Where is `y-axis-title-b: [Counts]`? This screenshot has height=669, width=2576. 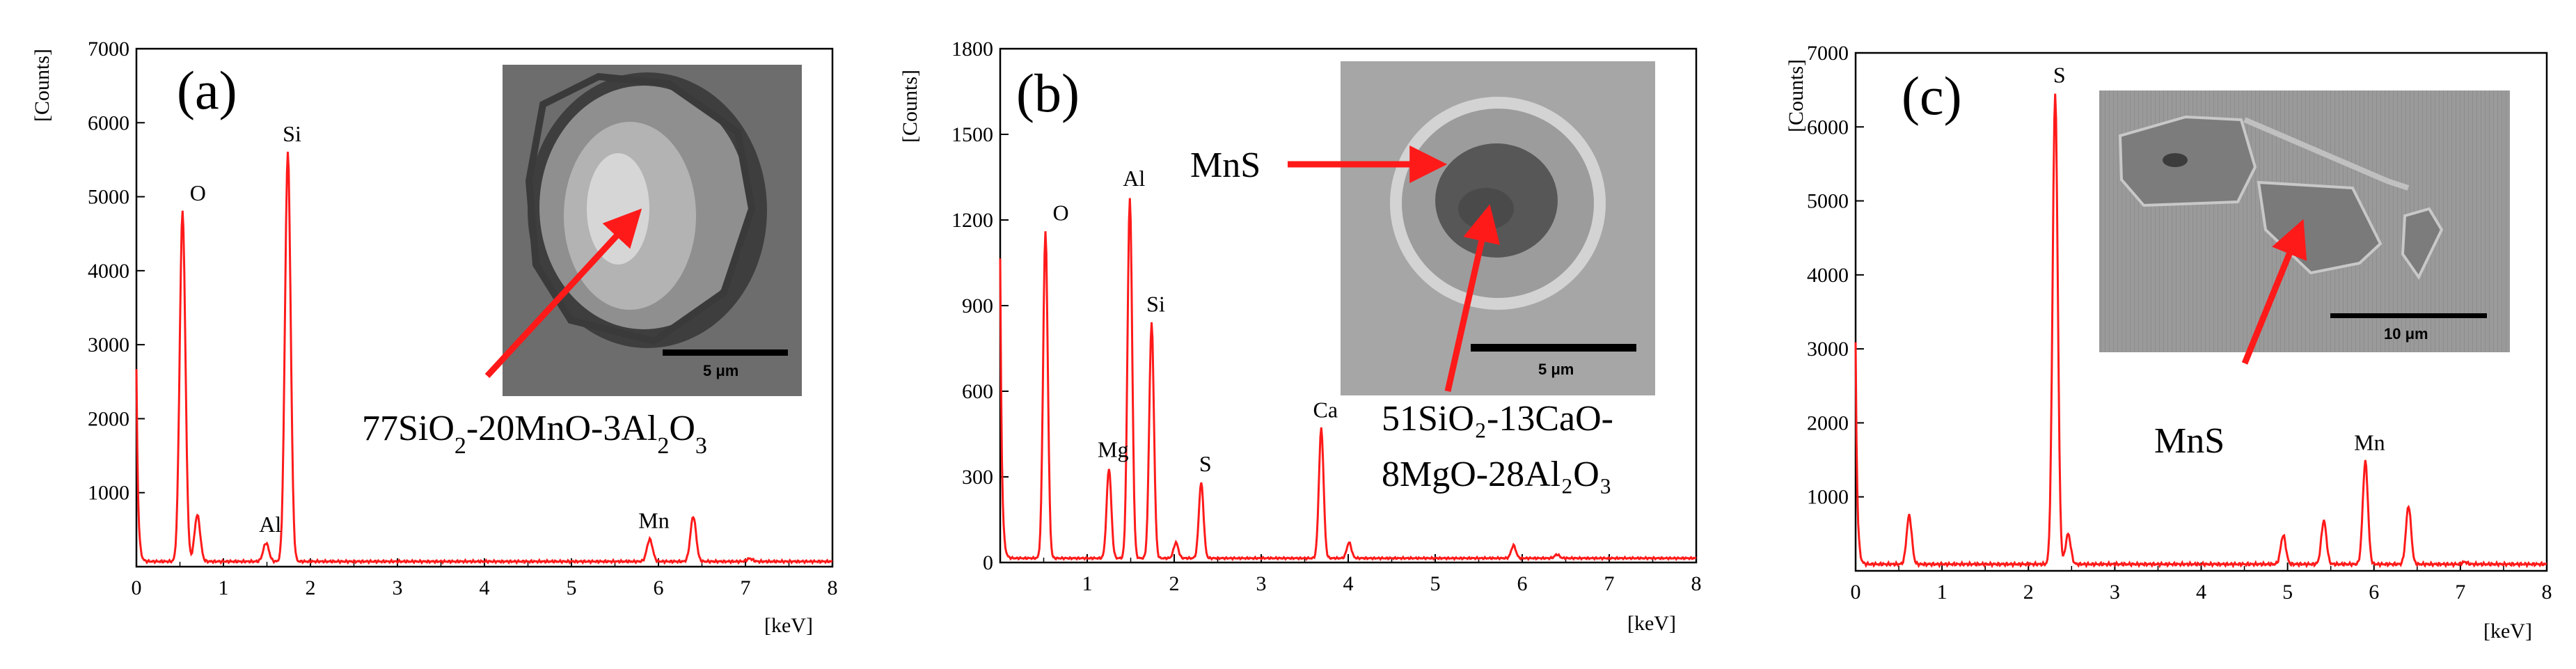 y-axis-title-b: [Counts] is located at coordinates (910, 106).